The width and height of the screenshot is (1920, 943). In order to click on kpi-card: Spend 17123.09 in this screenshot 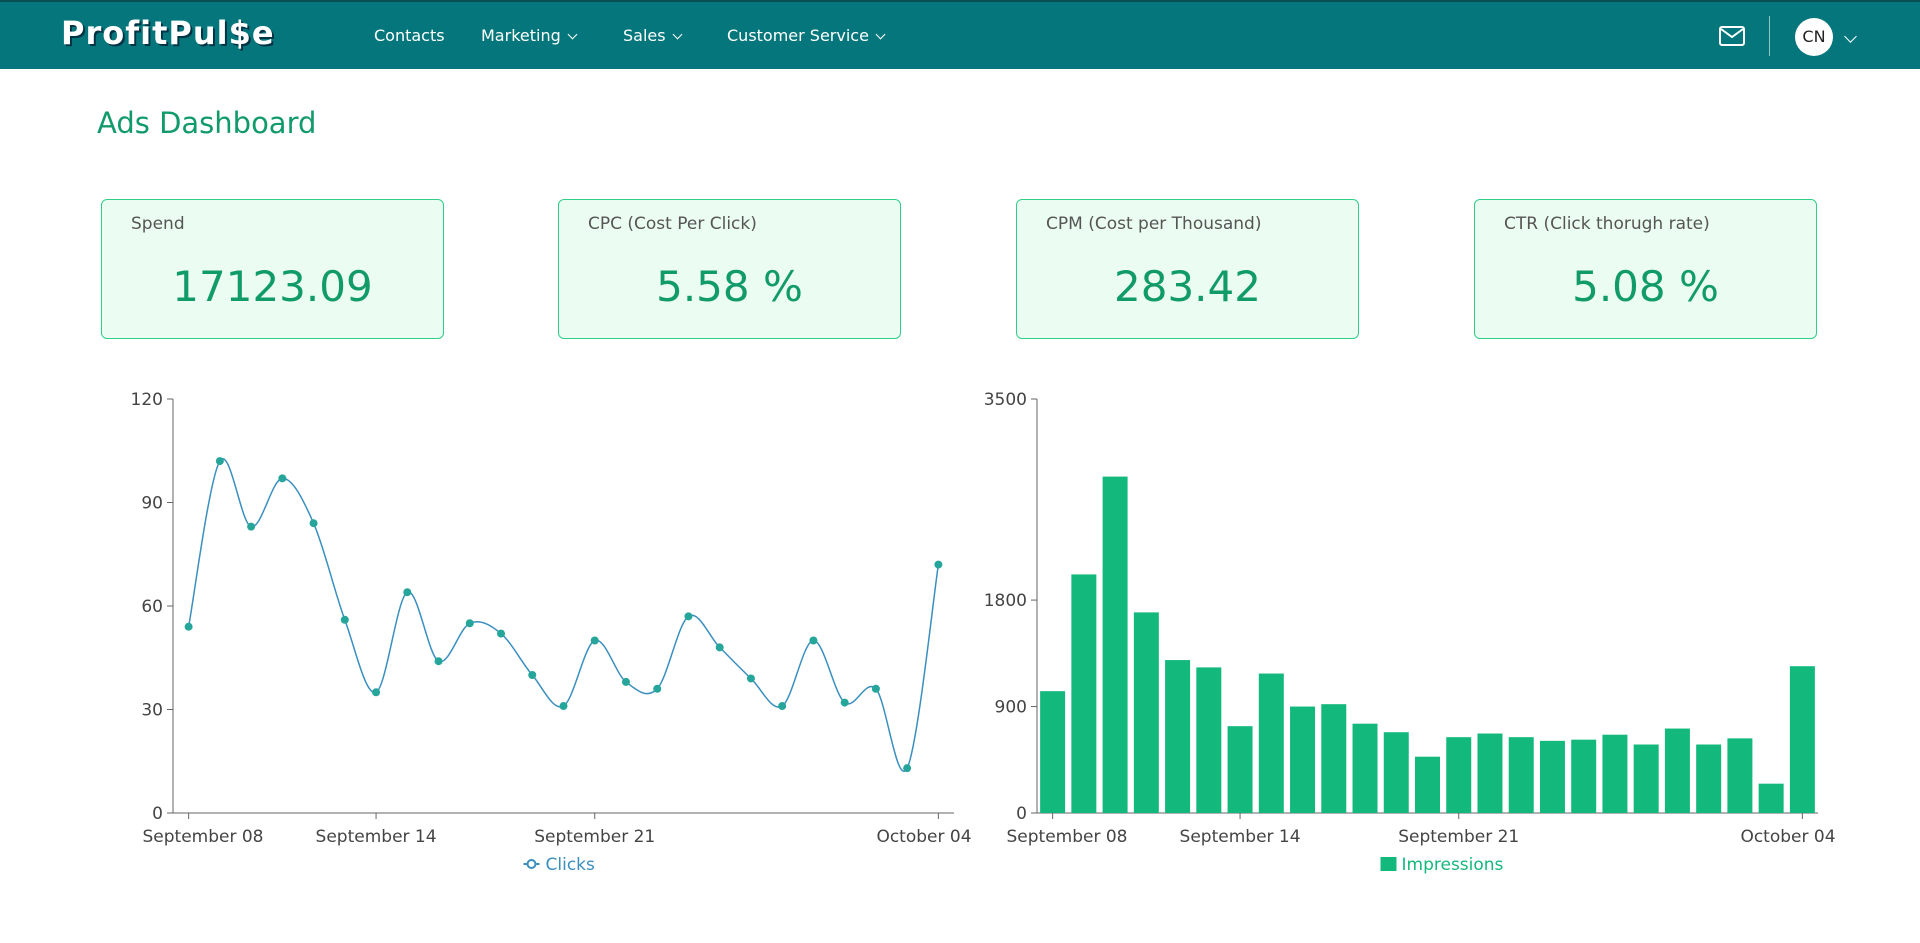, I will do `click(272, 269)`.